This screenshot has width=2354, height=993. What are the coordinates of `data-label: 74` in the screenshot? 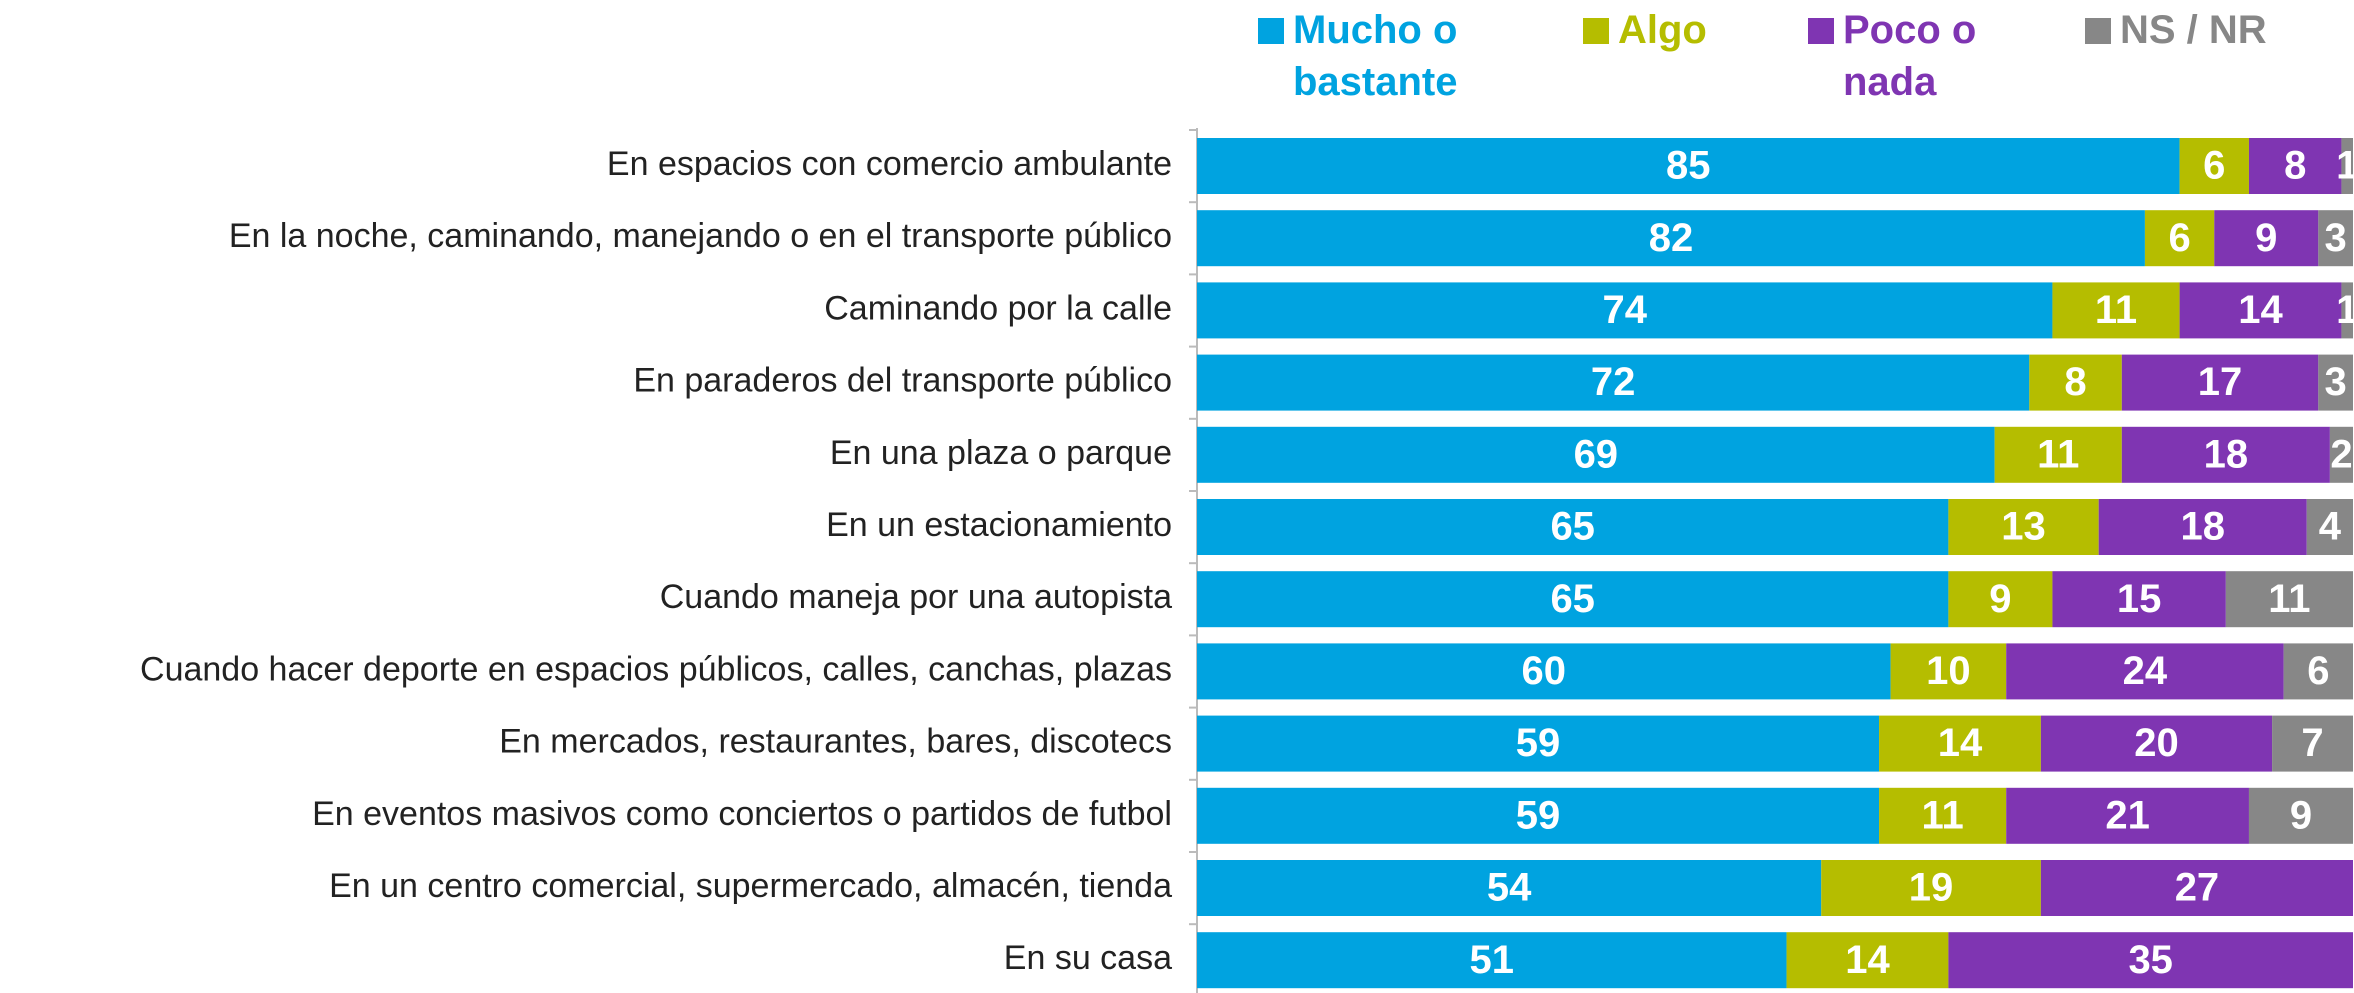 It's located at (1624, 310).